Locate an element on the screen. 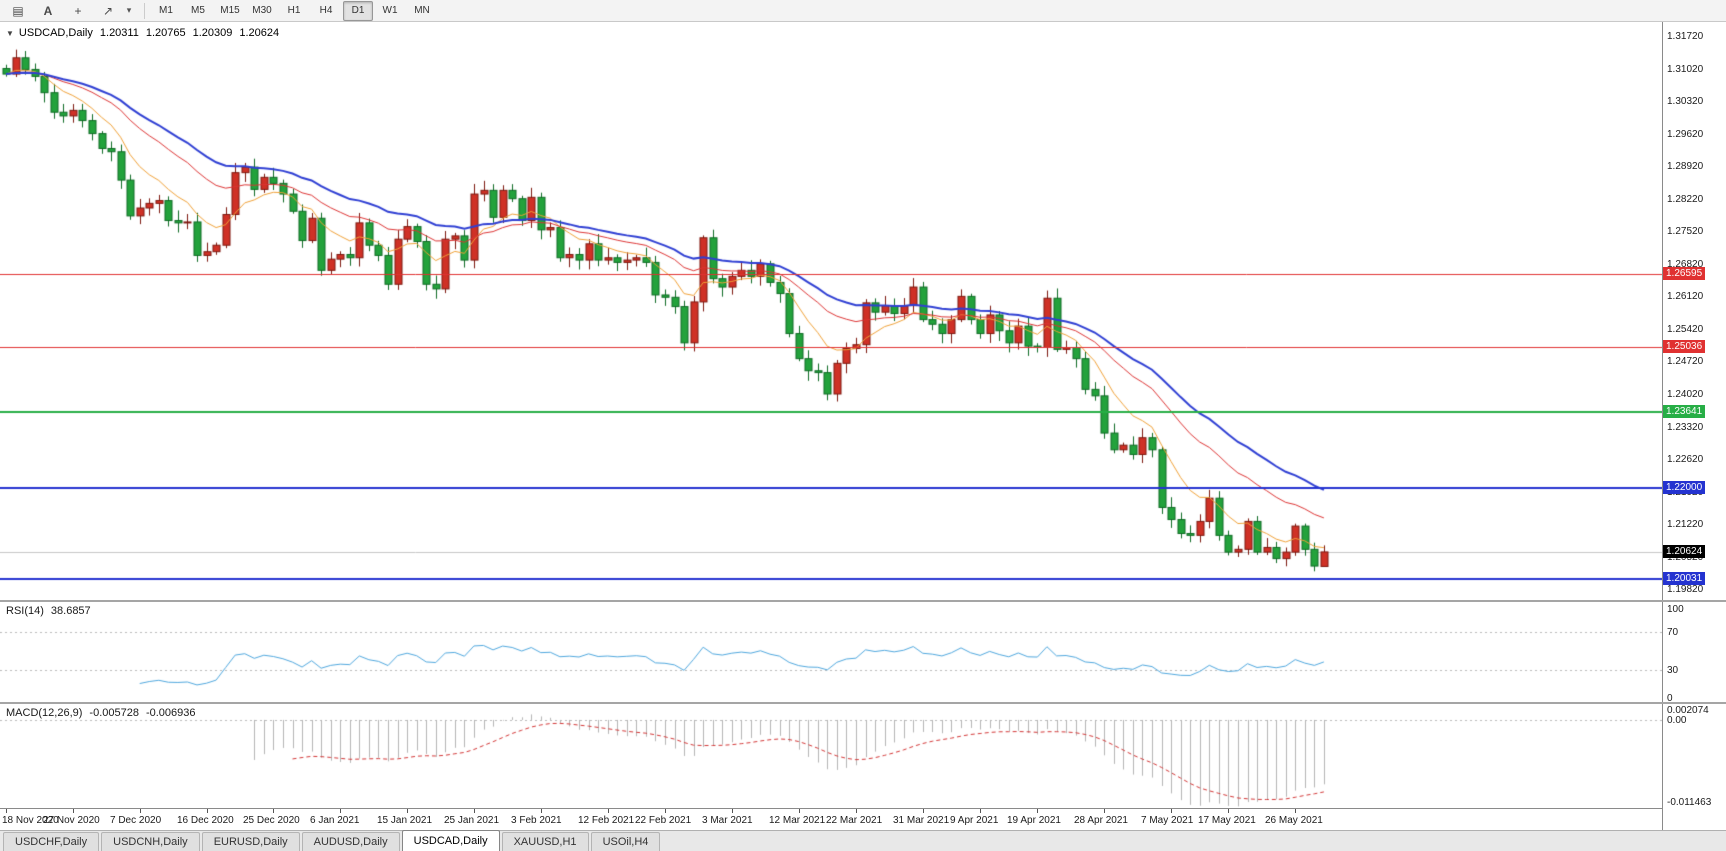 The image size is (1726, 851). time-axis-label: 12 Feb 2021 is located at coordinates (606, 820).